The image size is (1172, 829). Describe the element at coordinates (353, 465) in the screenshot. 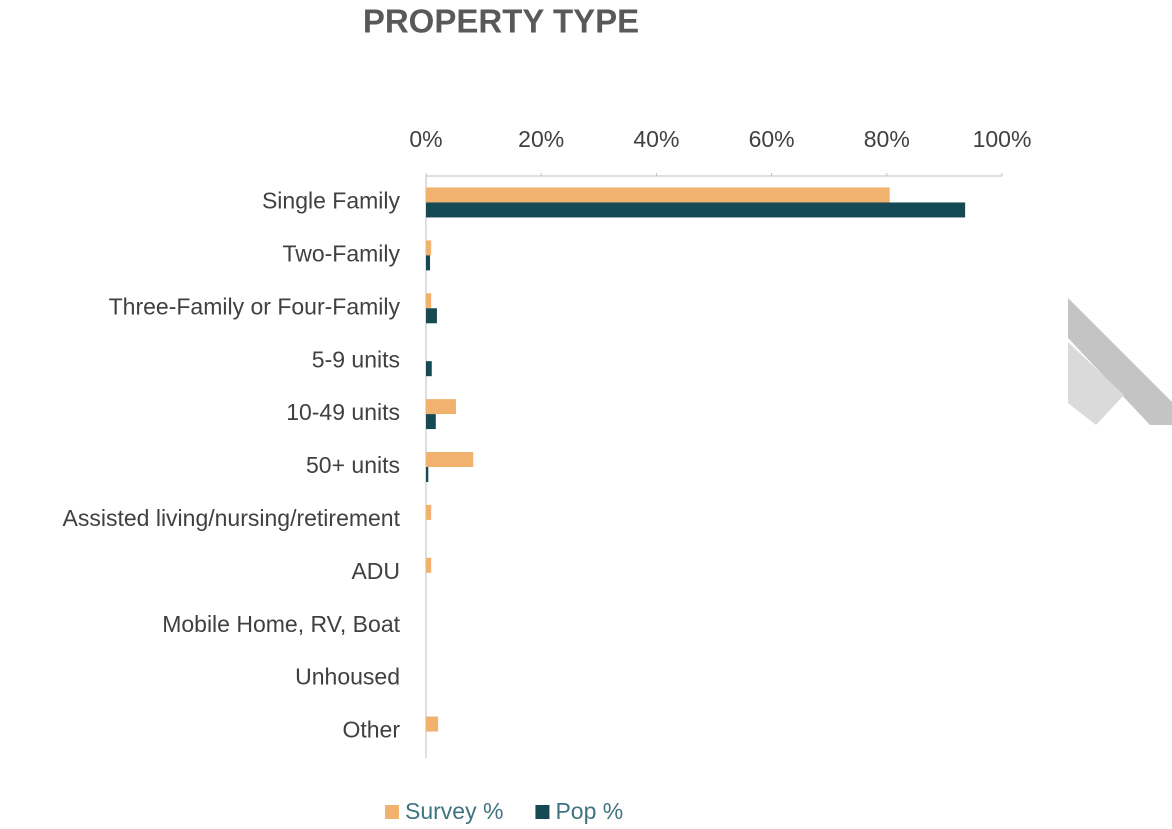

I see `y-tick-label: 50+ units` at that location.